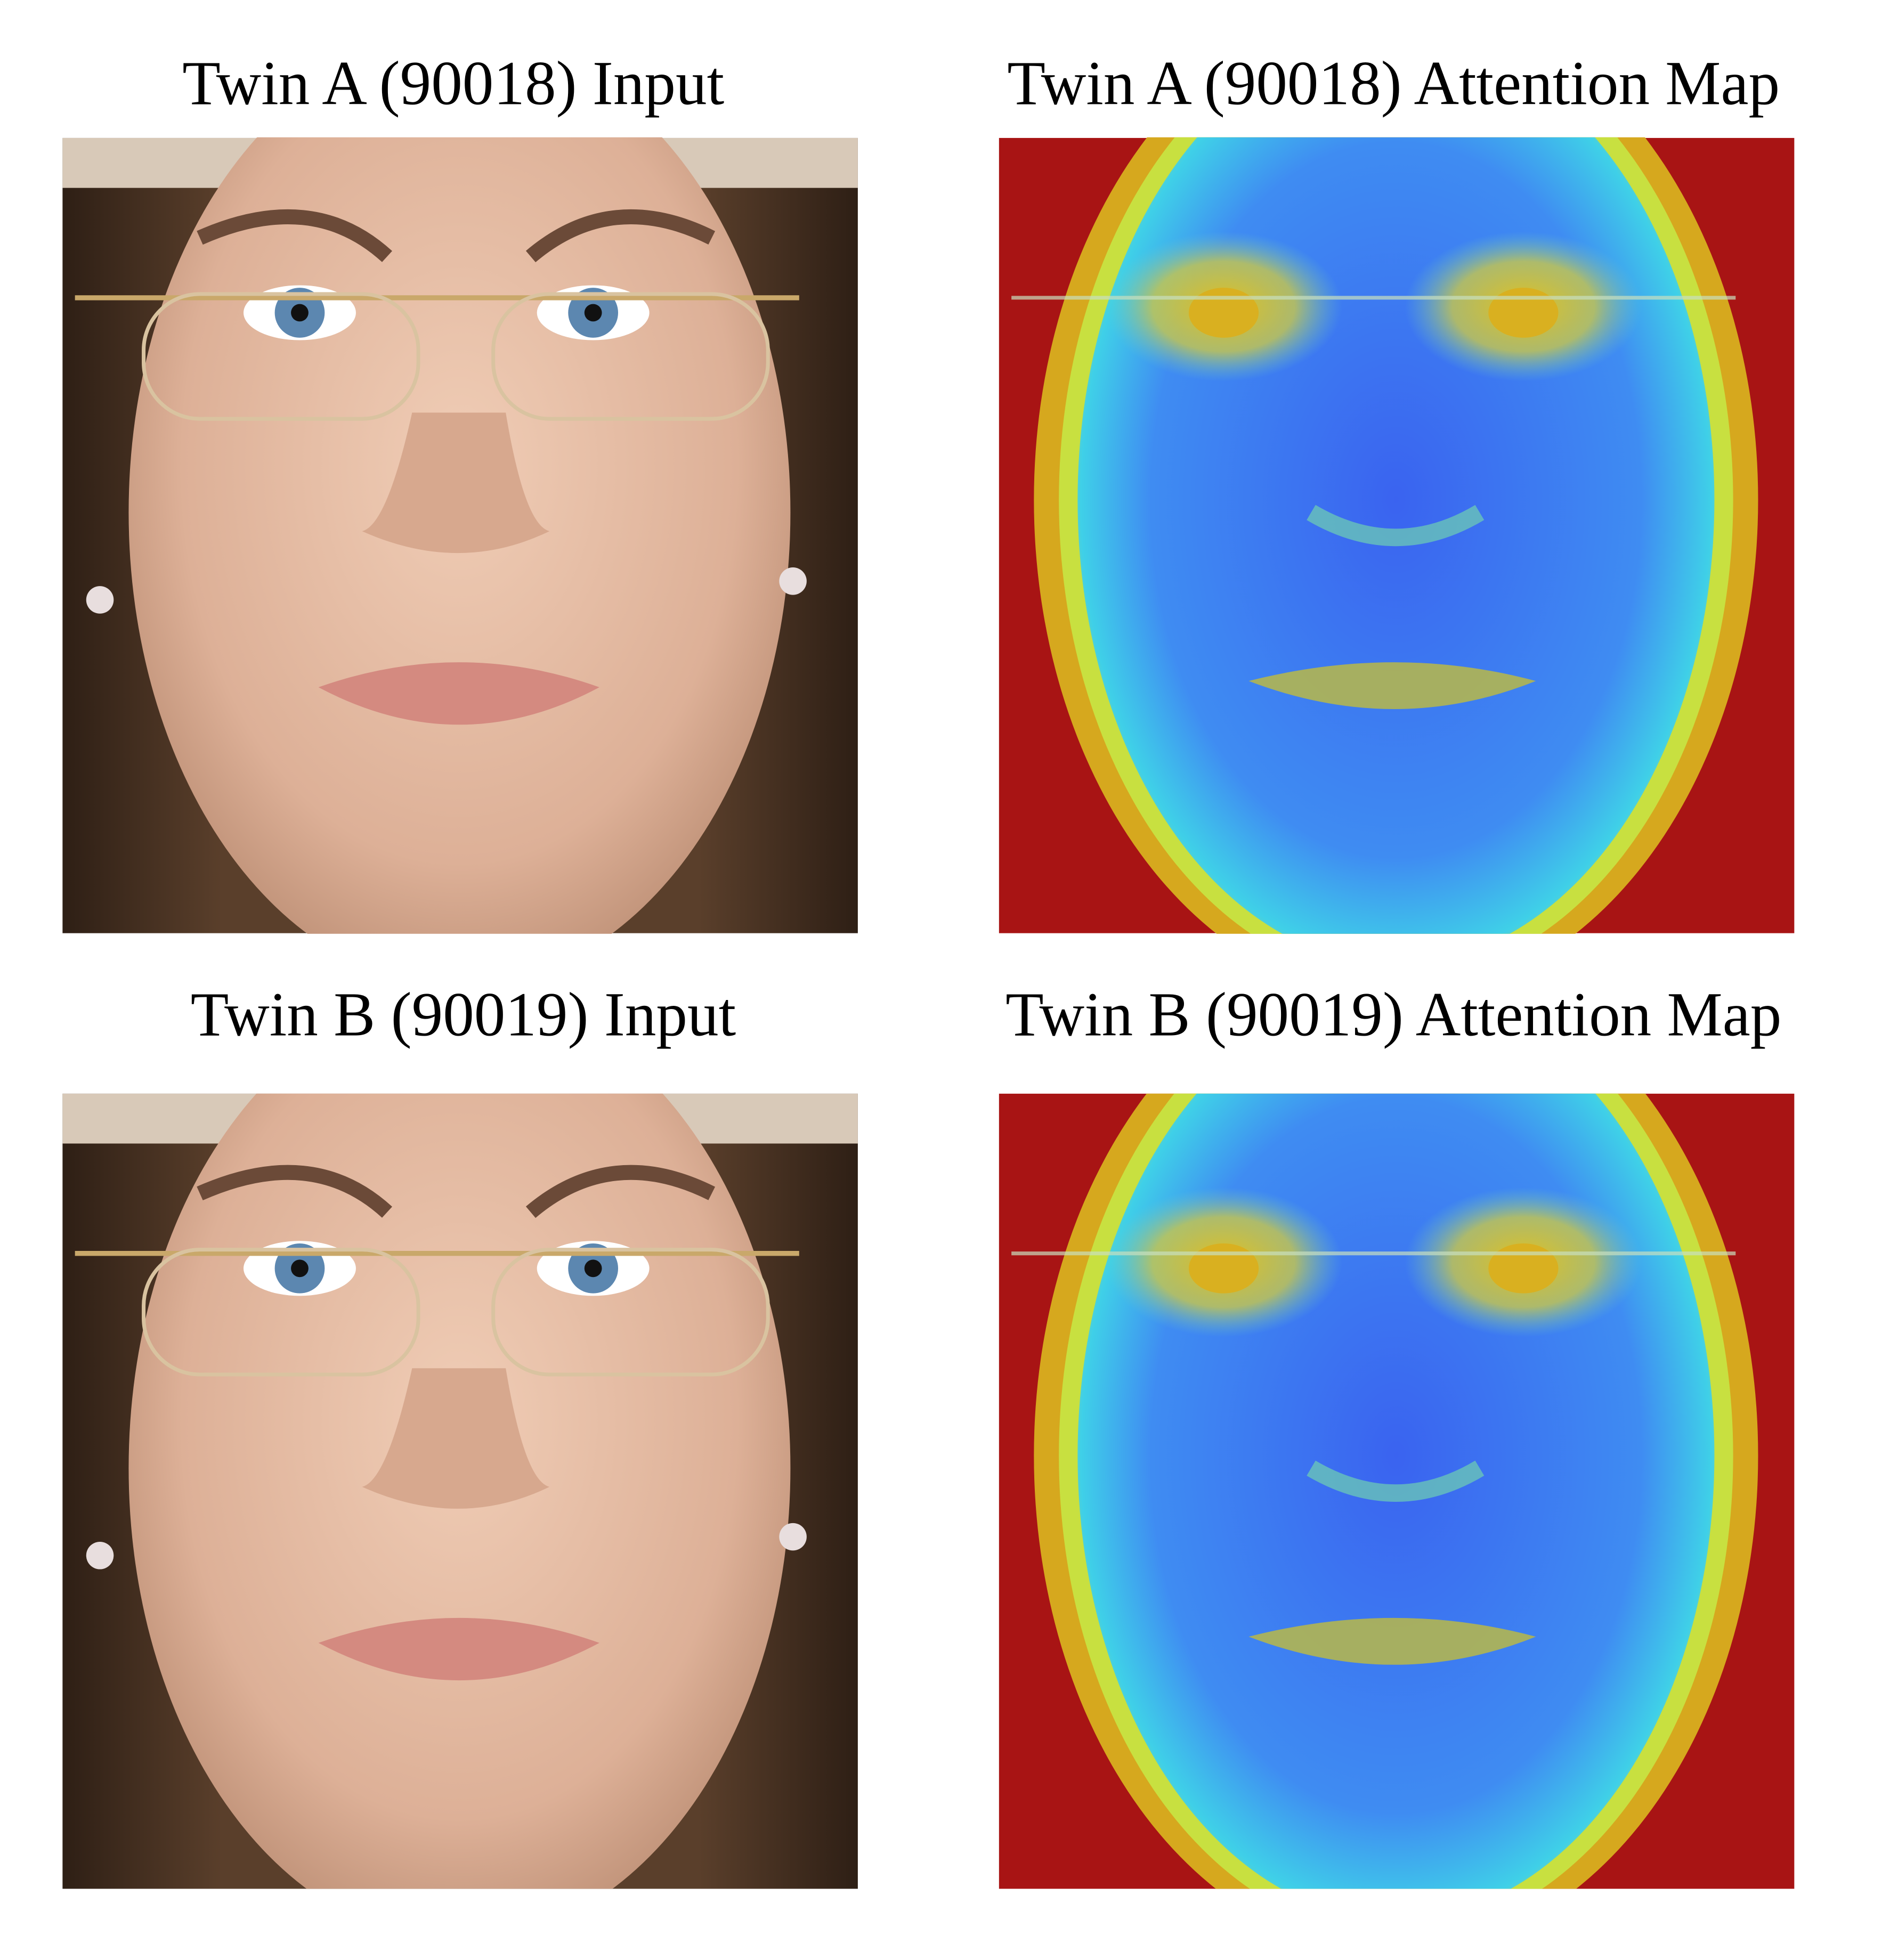 The height and width of the screenshot is (1960, 1898). Describe the element at coordinates (1393, 84) in the screenshot. I see `panel-title: Twin A (90018) Attention Map` at that location.